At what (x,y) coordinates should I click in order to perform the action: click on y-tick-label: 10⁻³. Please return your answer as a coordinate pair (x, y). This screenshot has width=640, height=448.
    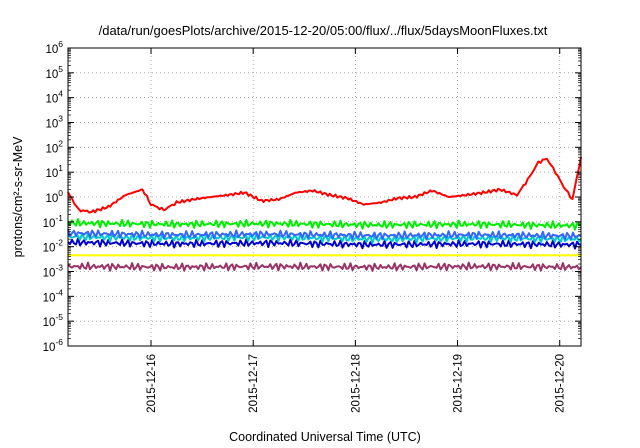
    Looking at the image, I should click on (53, 271).